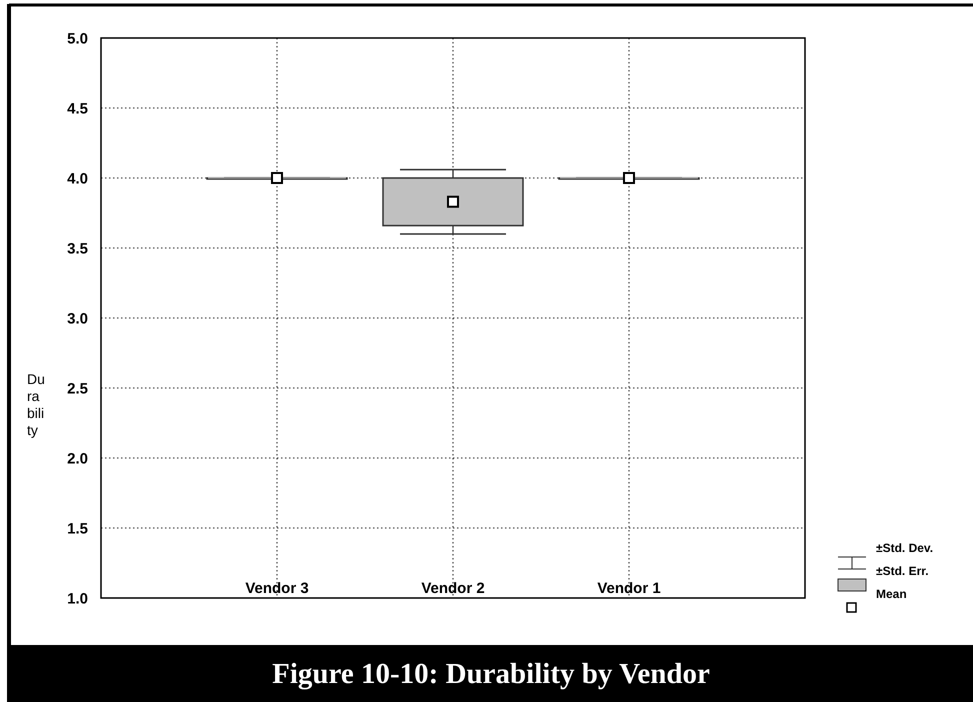 The image size is (973, 702). Describe the element at coordinates (905, 548) in the screenshot. I see `text: ±Std. Dev.` at that location.